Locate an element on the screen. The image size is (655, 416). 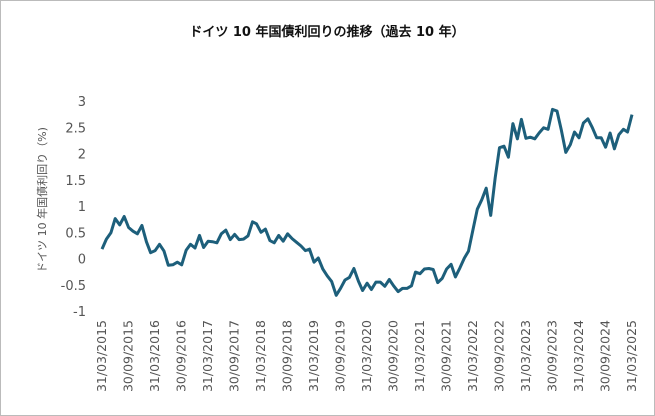
x-tick-label: 30/09/2015 is located at coordinates (128, 356).